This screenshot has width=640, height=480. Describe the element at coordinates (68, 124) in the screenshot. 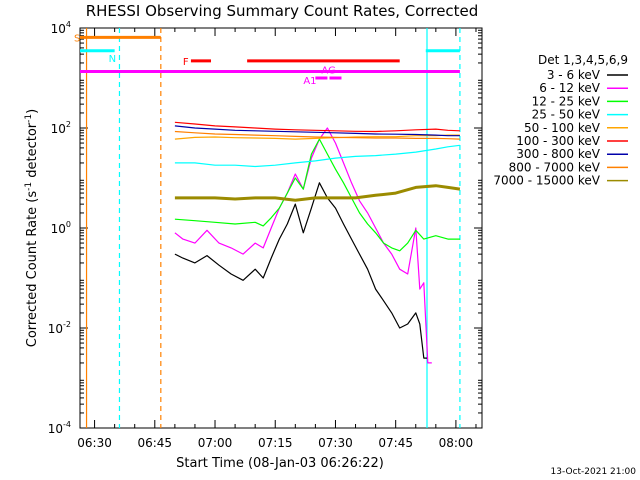

I see `y-tick-exponent: 2` at that location.